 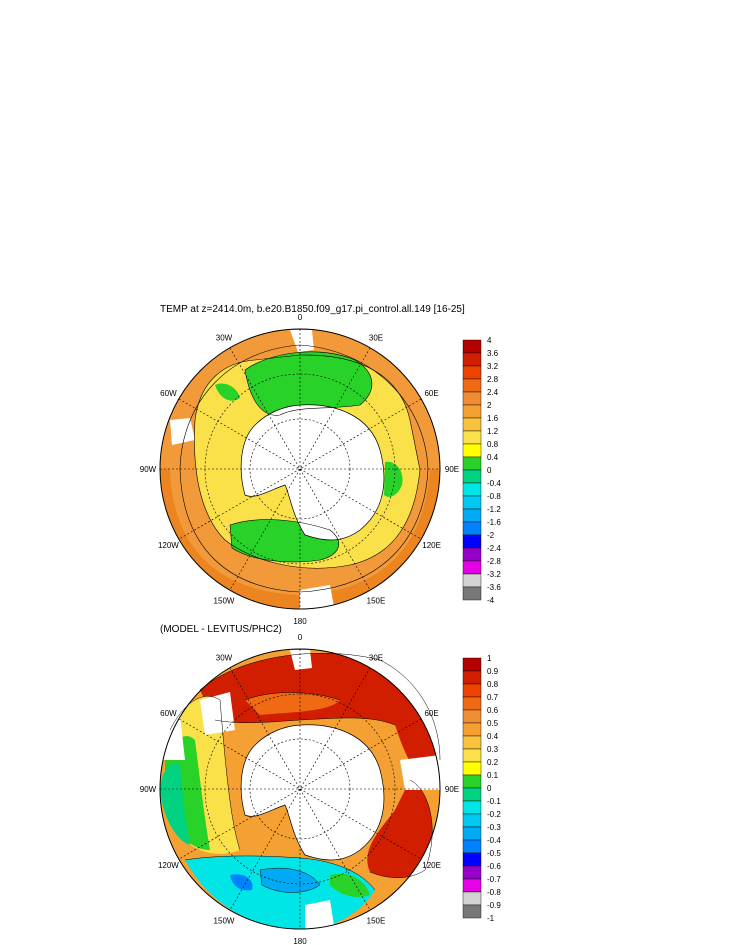 What do you see at coordinates (491, 600) in the screenshot?
I see `colorbar-label: -4` at bounding box center [491, 600].